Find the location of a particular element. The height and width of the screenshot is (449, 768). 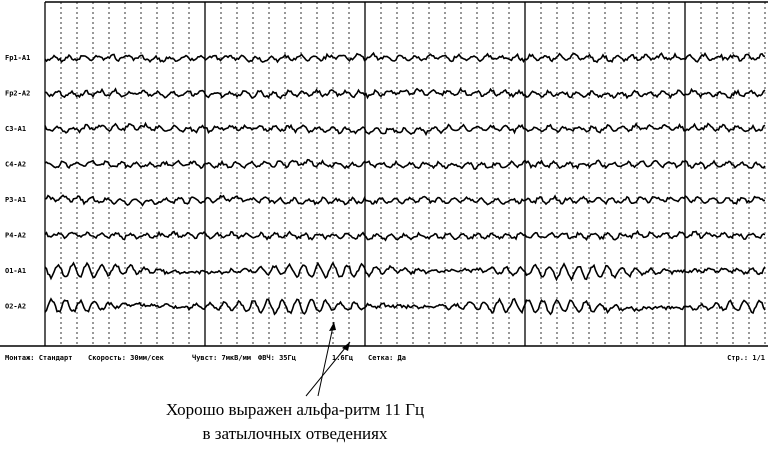

channel-label: P3-A1 is located at coordinates (15, 200).